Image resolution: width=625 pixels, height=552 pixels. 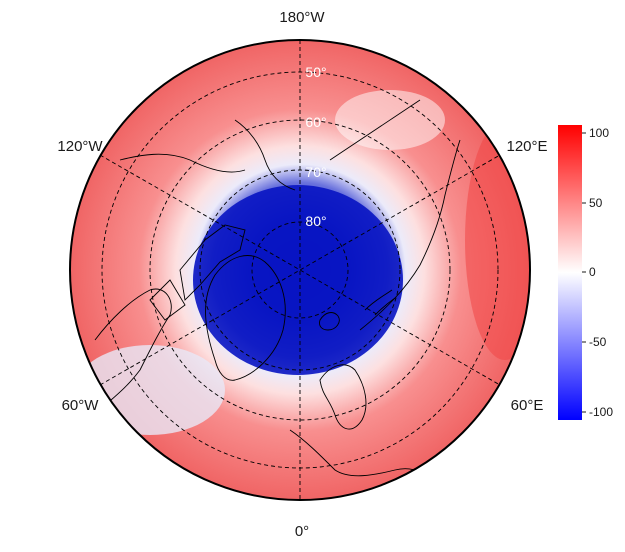 What do you see at coordinates (375, 130) in the screenshot?
I see `coastline-chukotka` at bounding box center [375, 130].